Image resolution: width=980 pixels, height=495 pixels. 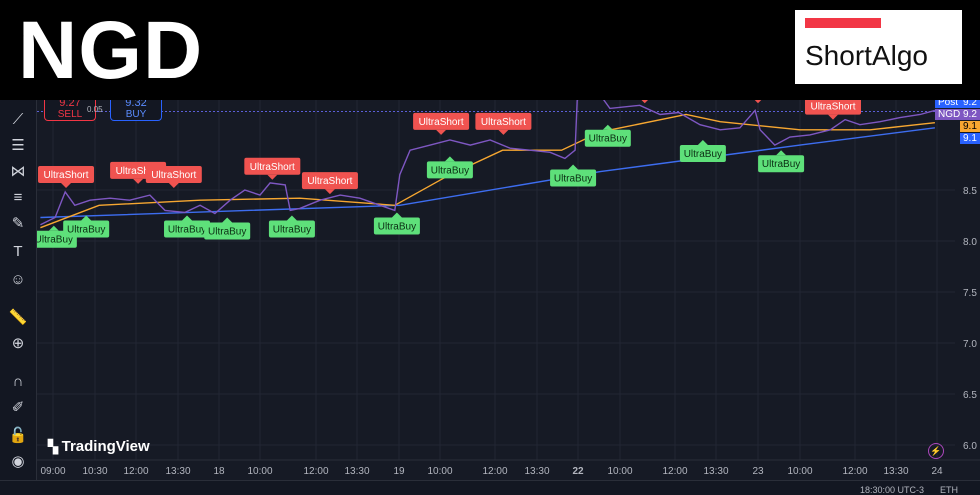 What do you see at coordinates (970, 395) in the screenshot?
I see `y-tick-label: 6.5` at bounding box center [970, 395].